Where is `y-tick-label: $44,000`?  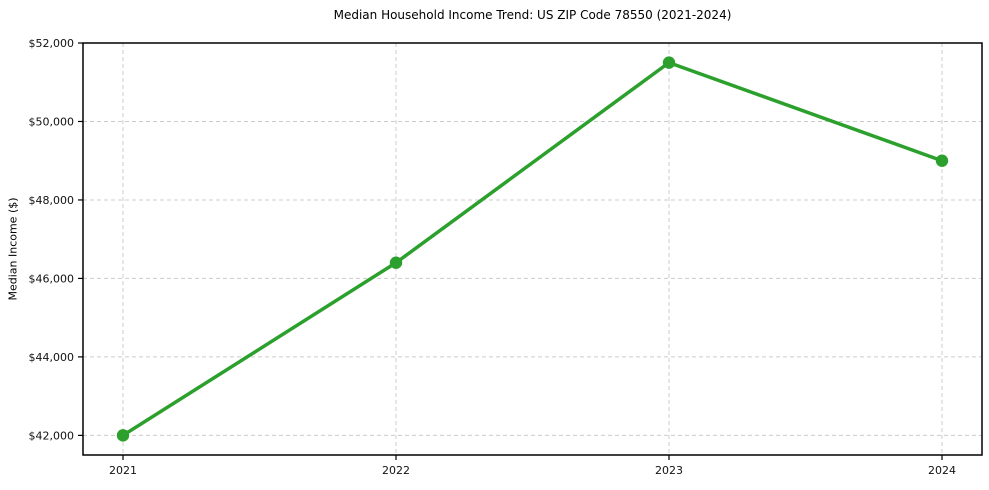 y-tick-label: $44,000 is located at coordinates (52, 357).